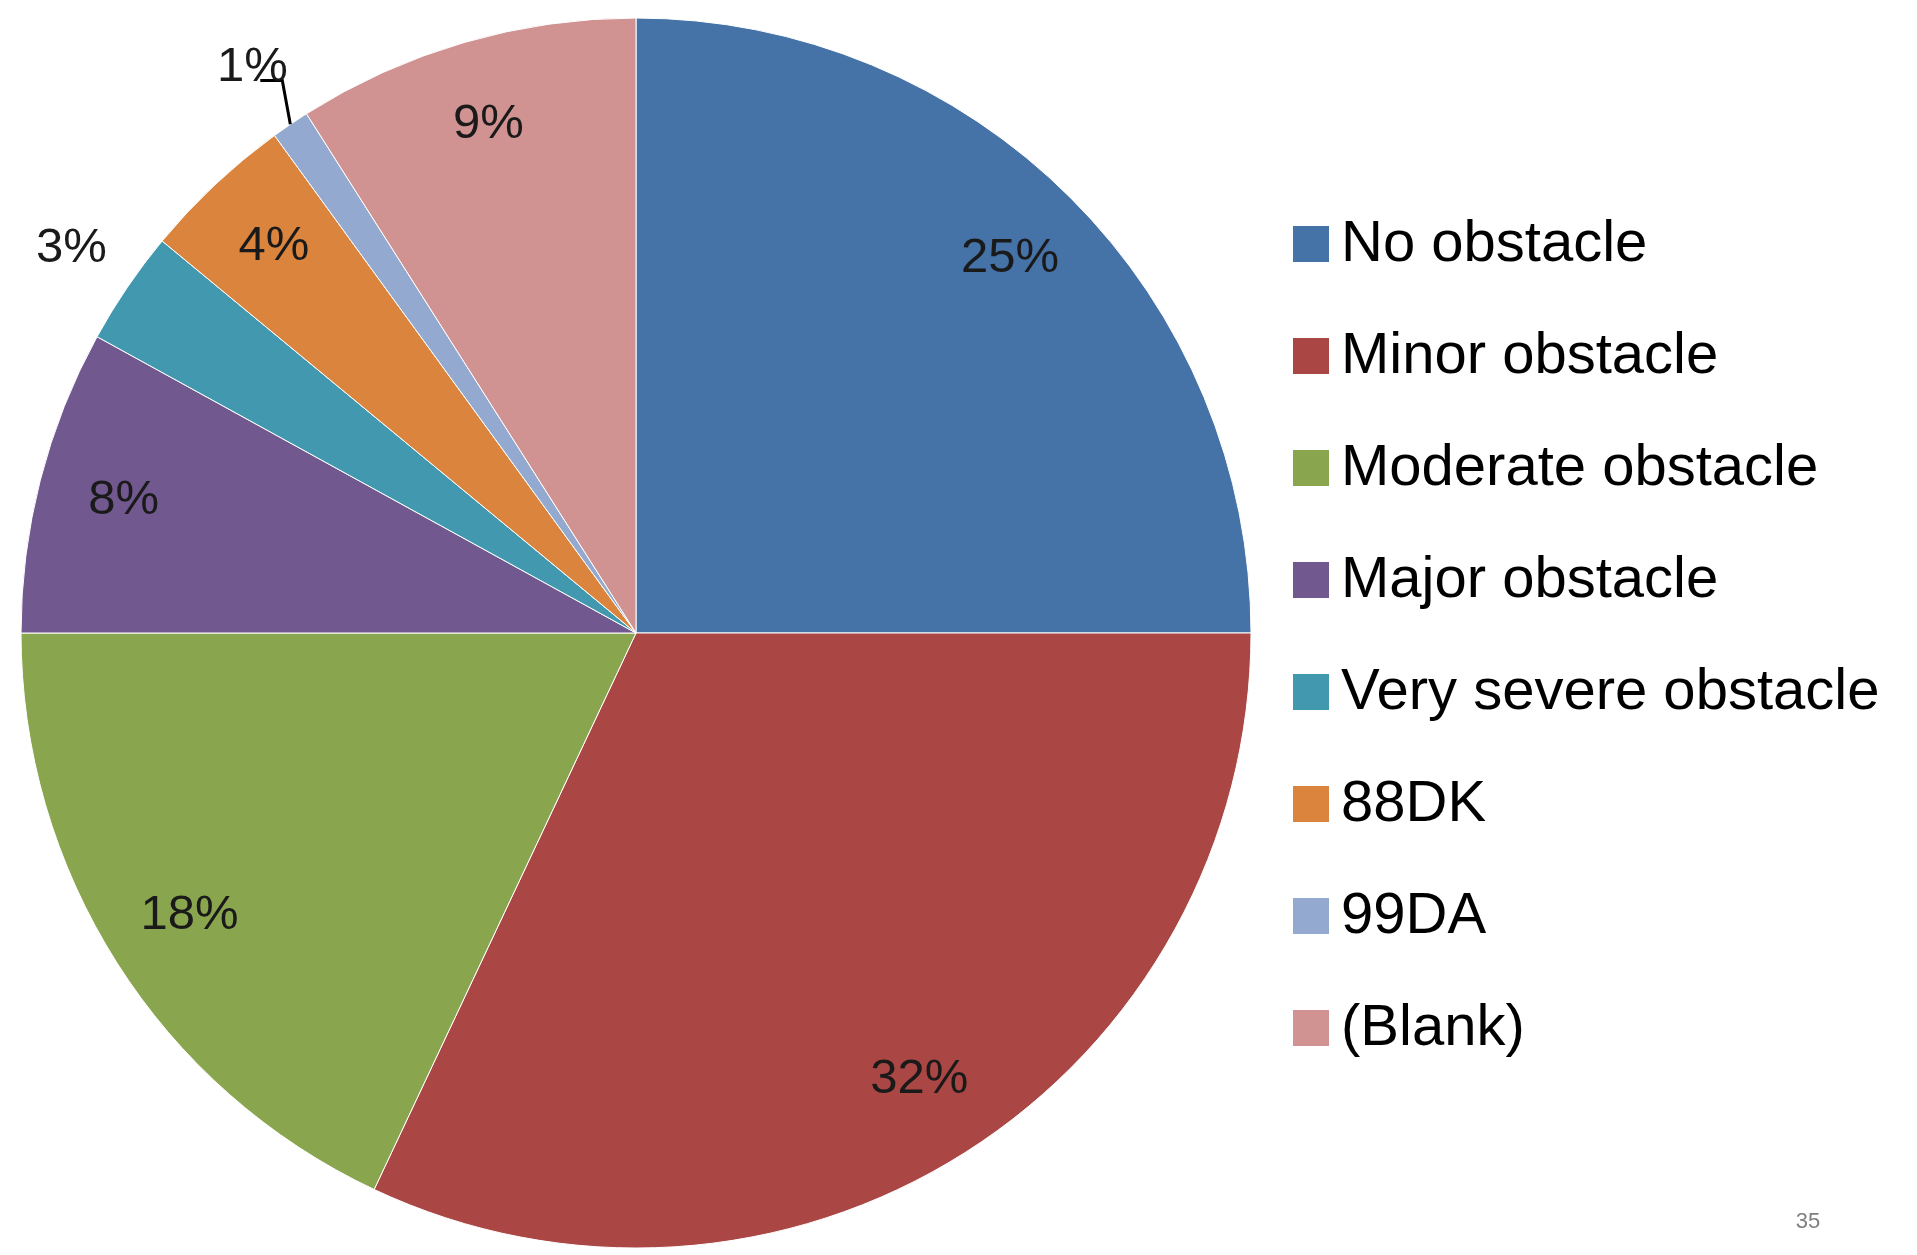  I want to click on legend-label: 99DA, so click(1414, 913).